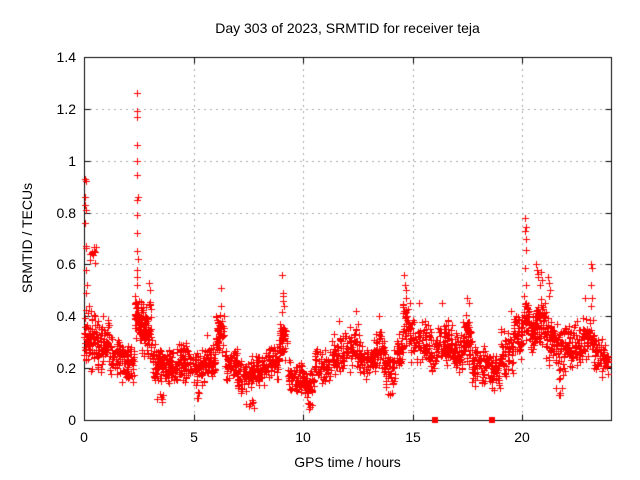 Image resolution: width=640 pixels, height=480 pixels. I want to click on x-tick-label: 10, so click(303, 437).